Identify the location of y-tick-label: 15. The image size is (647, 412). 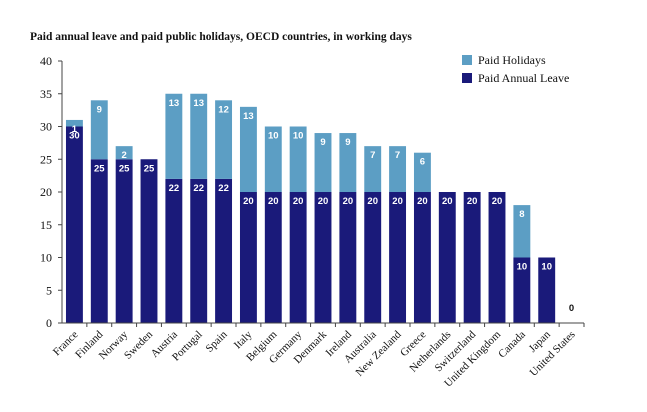
(46, 225).